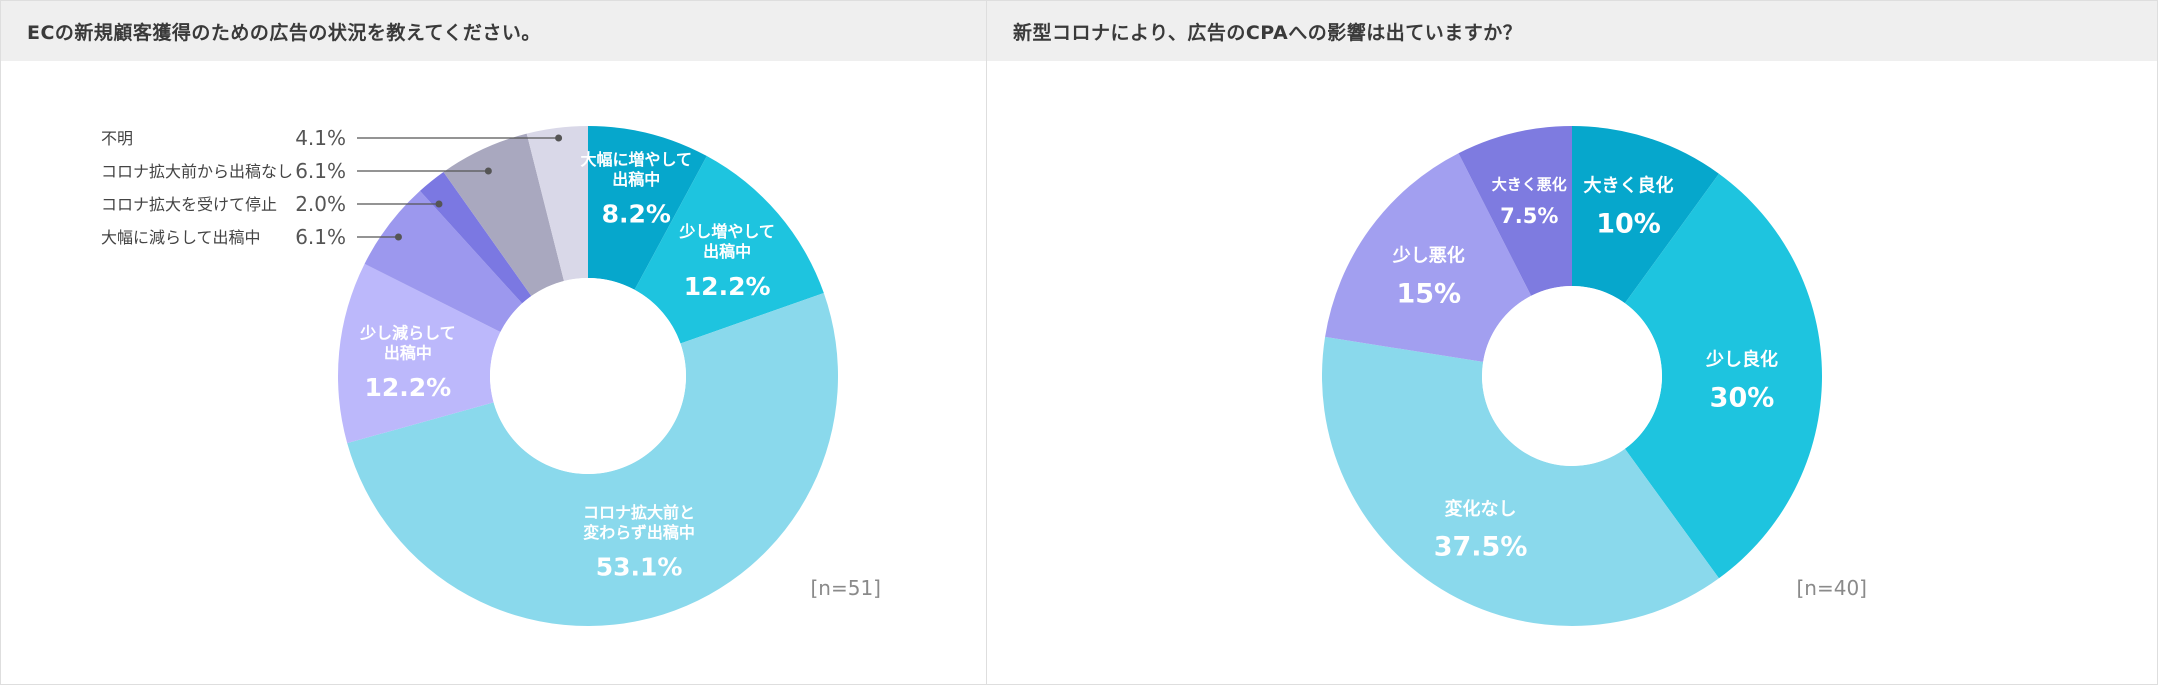  I want to click on right-slice-label-0: 大きく良化 10%, so click(1629, 207).